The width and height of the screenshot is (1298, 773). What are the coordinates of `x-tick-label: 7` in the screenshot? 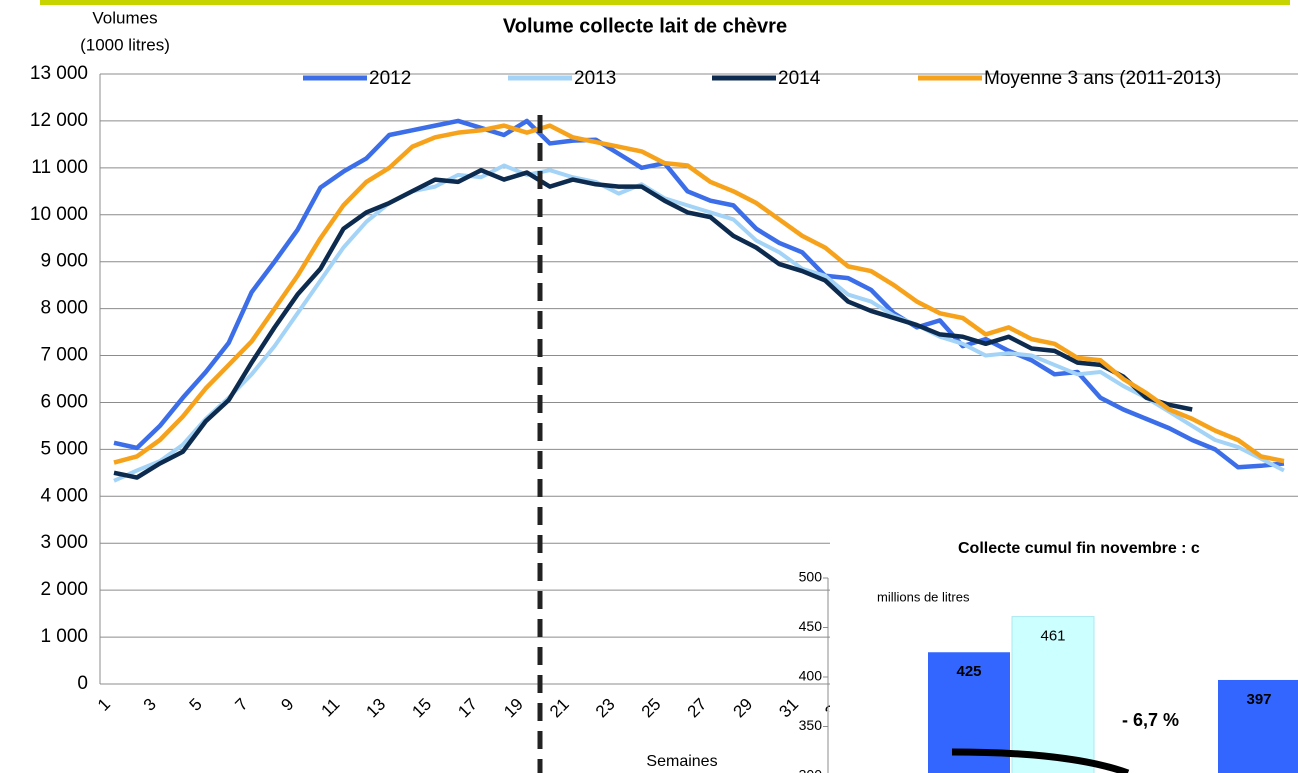 It's located at (242, 705).